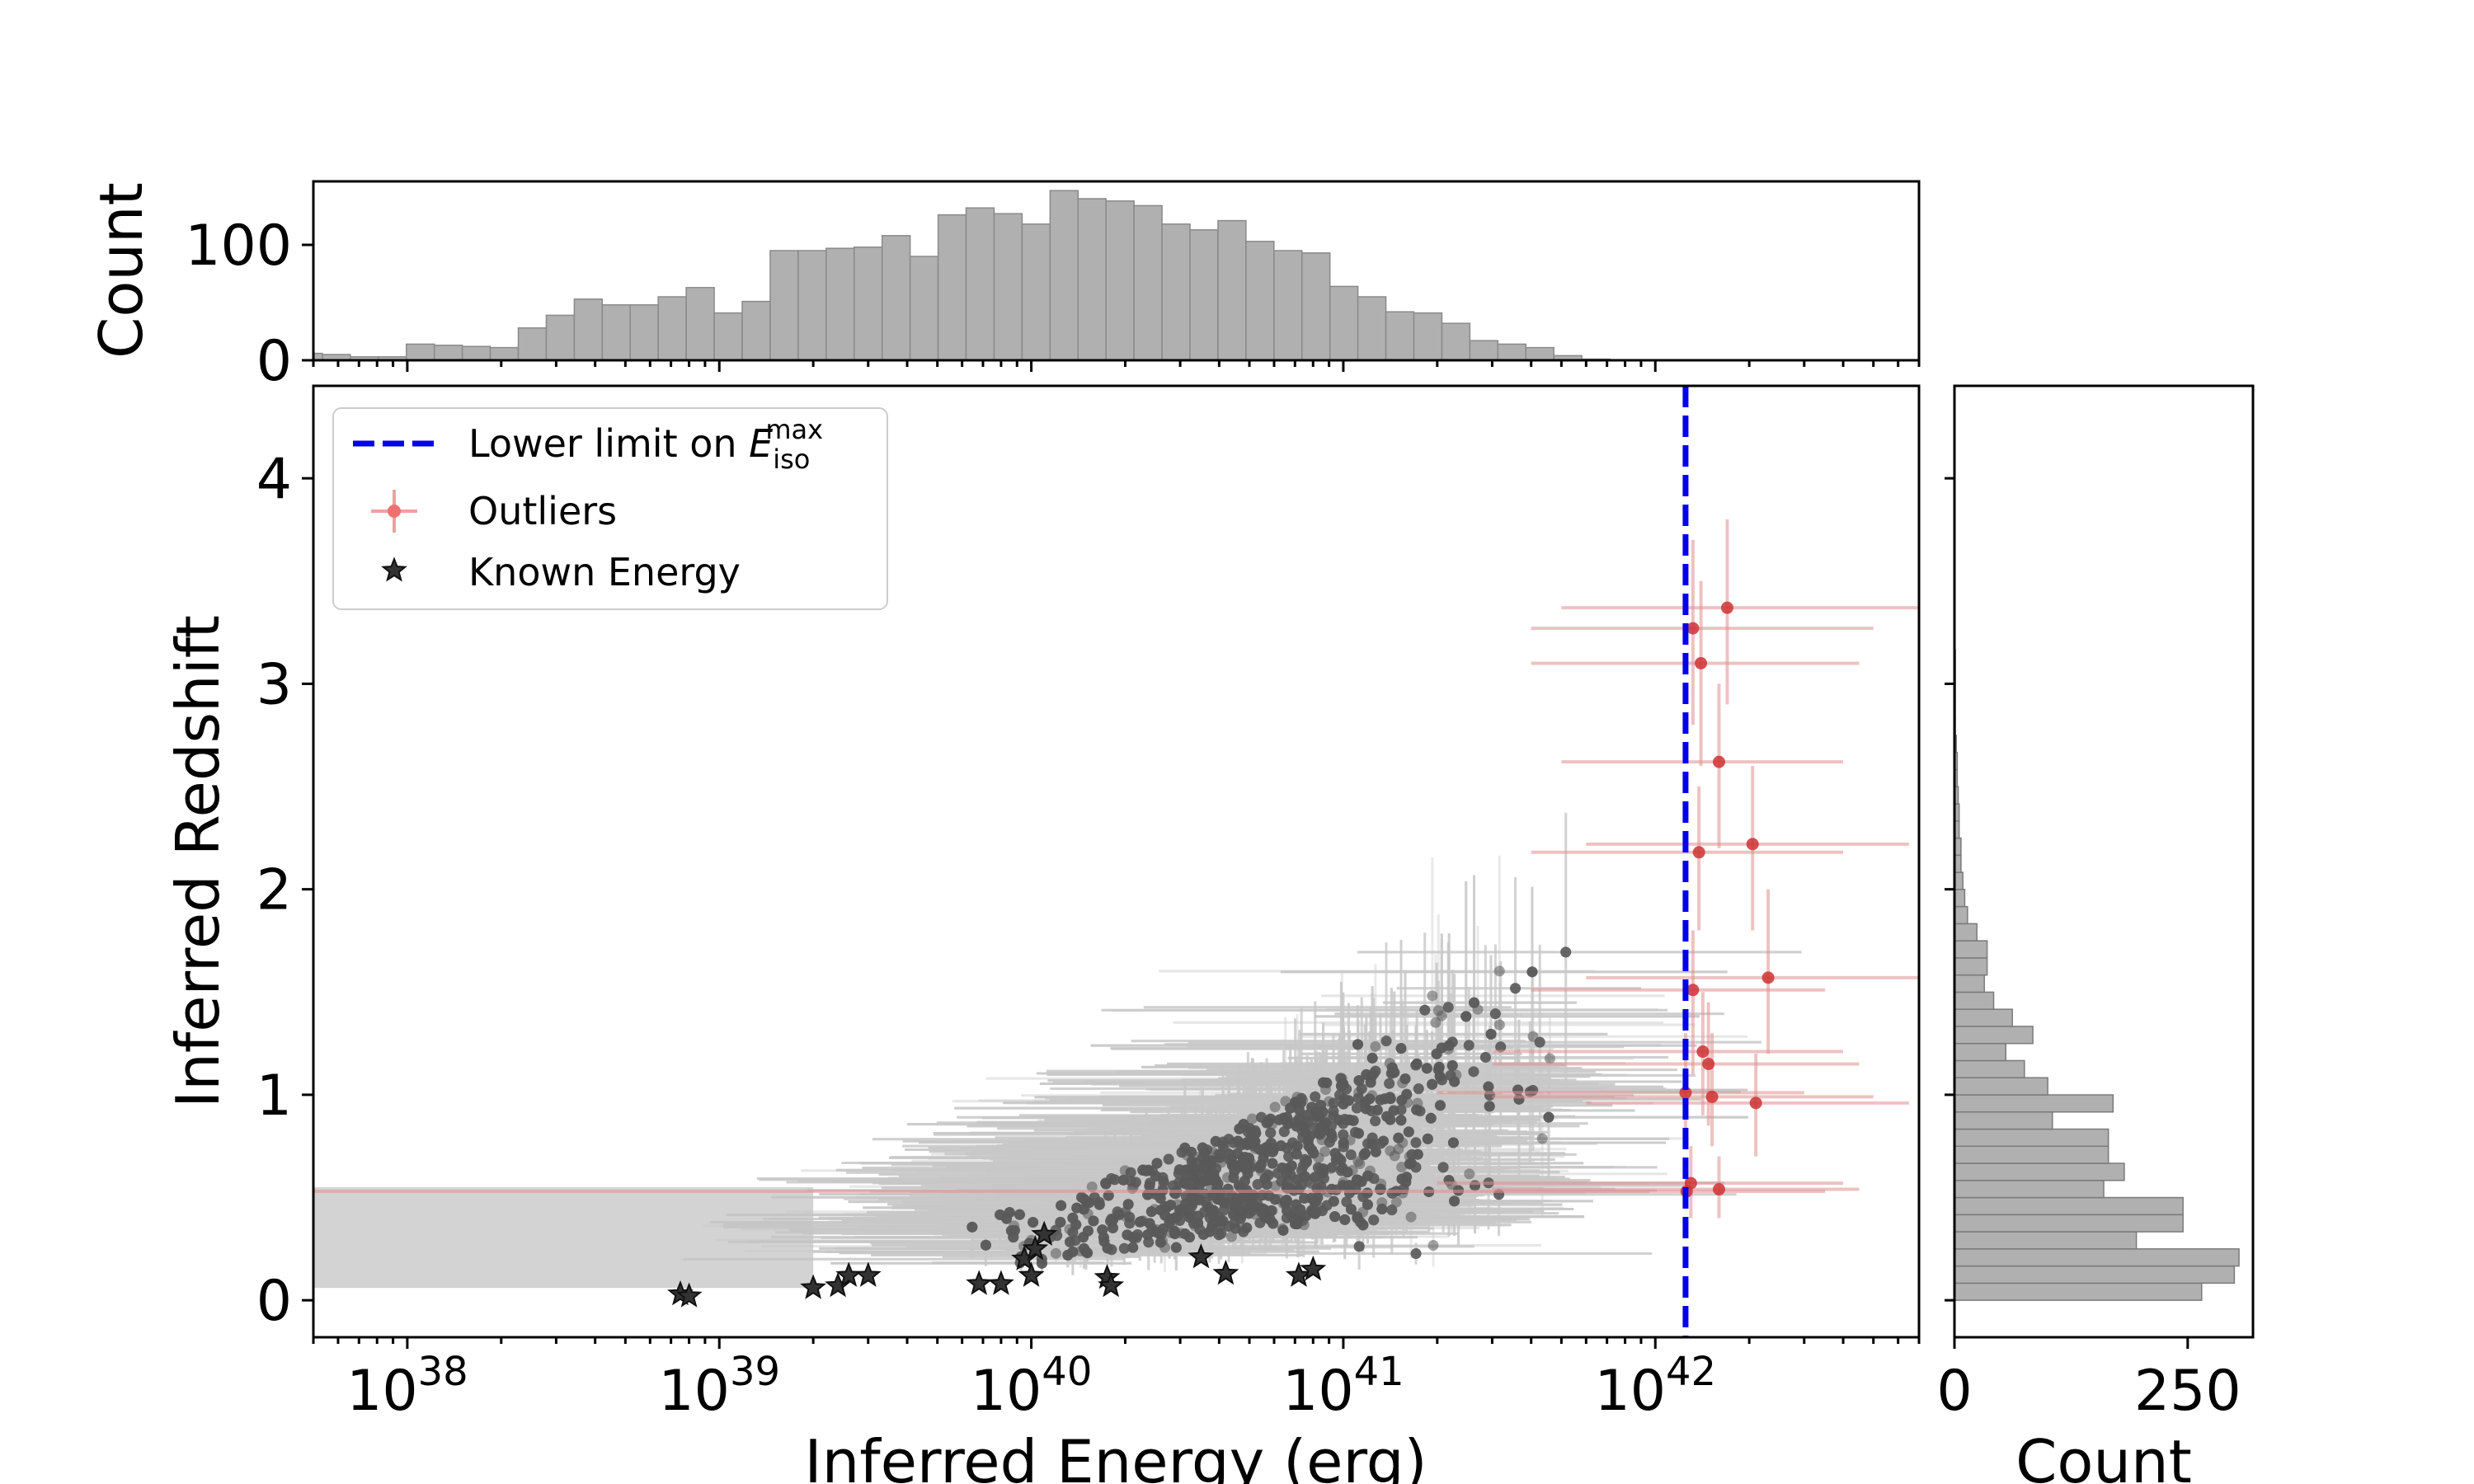  Describe the element at coordinates (238, 246) in the screenshot. I see `top-histogram-y-tick-label: 100` at that location.